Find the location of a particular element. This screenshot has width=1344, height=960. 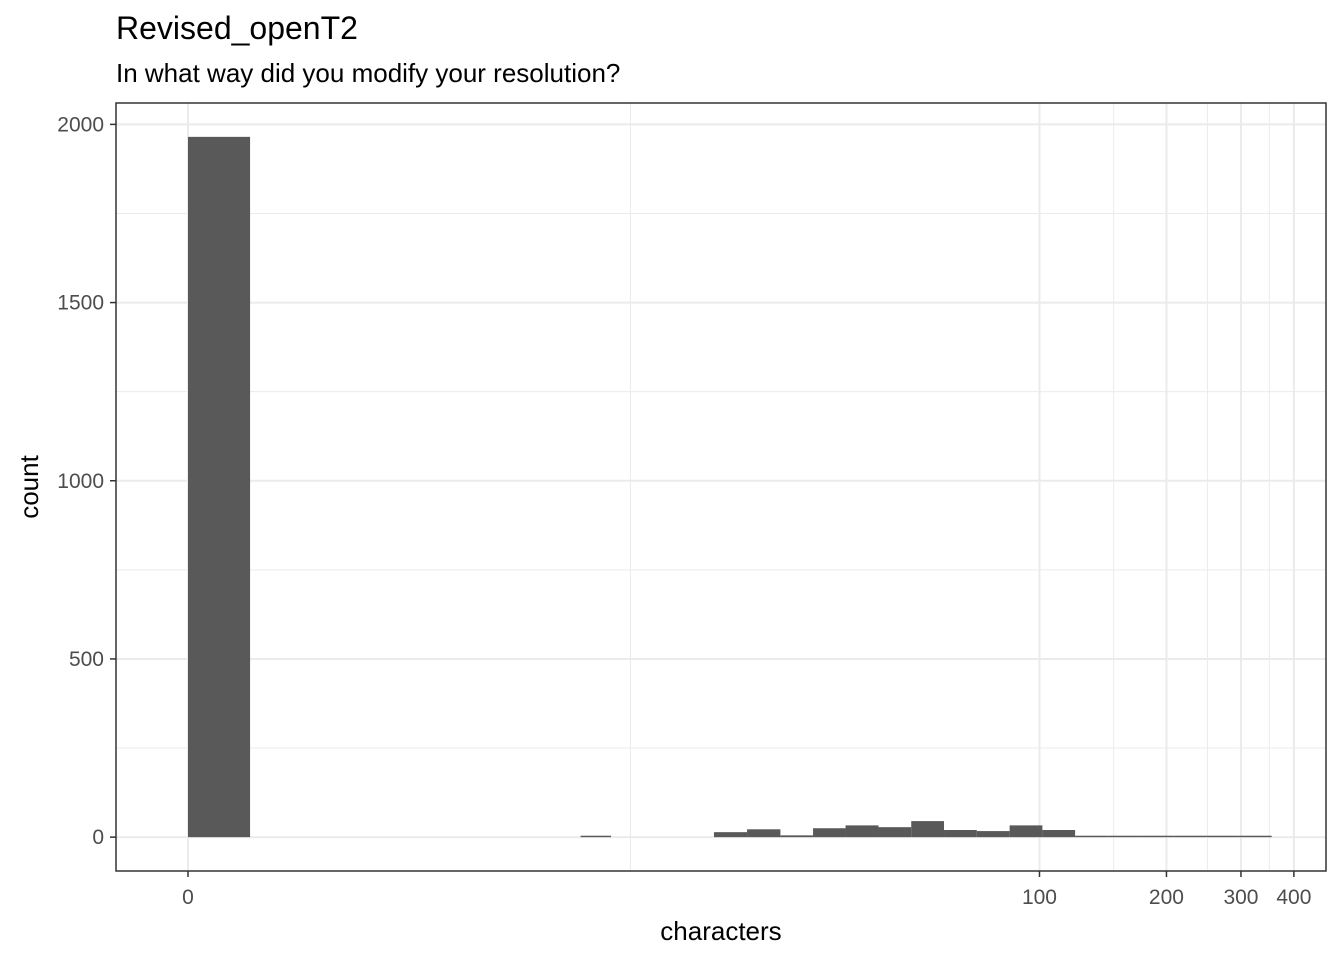

y-axis: 0 500 1000 1500 2000 is located at coordinates (86, 481).